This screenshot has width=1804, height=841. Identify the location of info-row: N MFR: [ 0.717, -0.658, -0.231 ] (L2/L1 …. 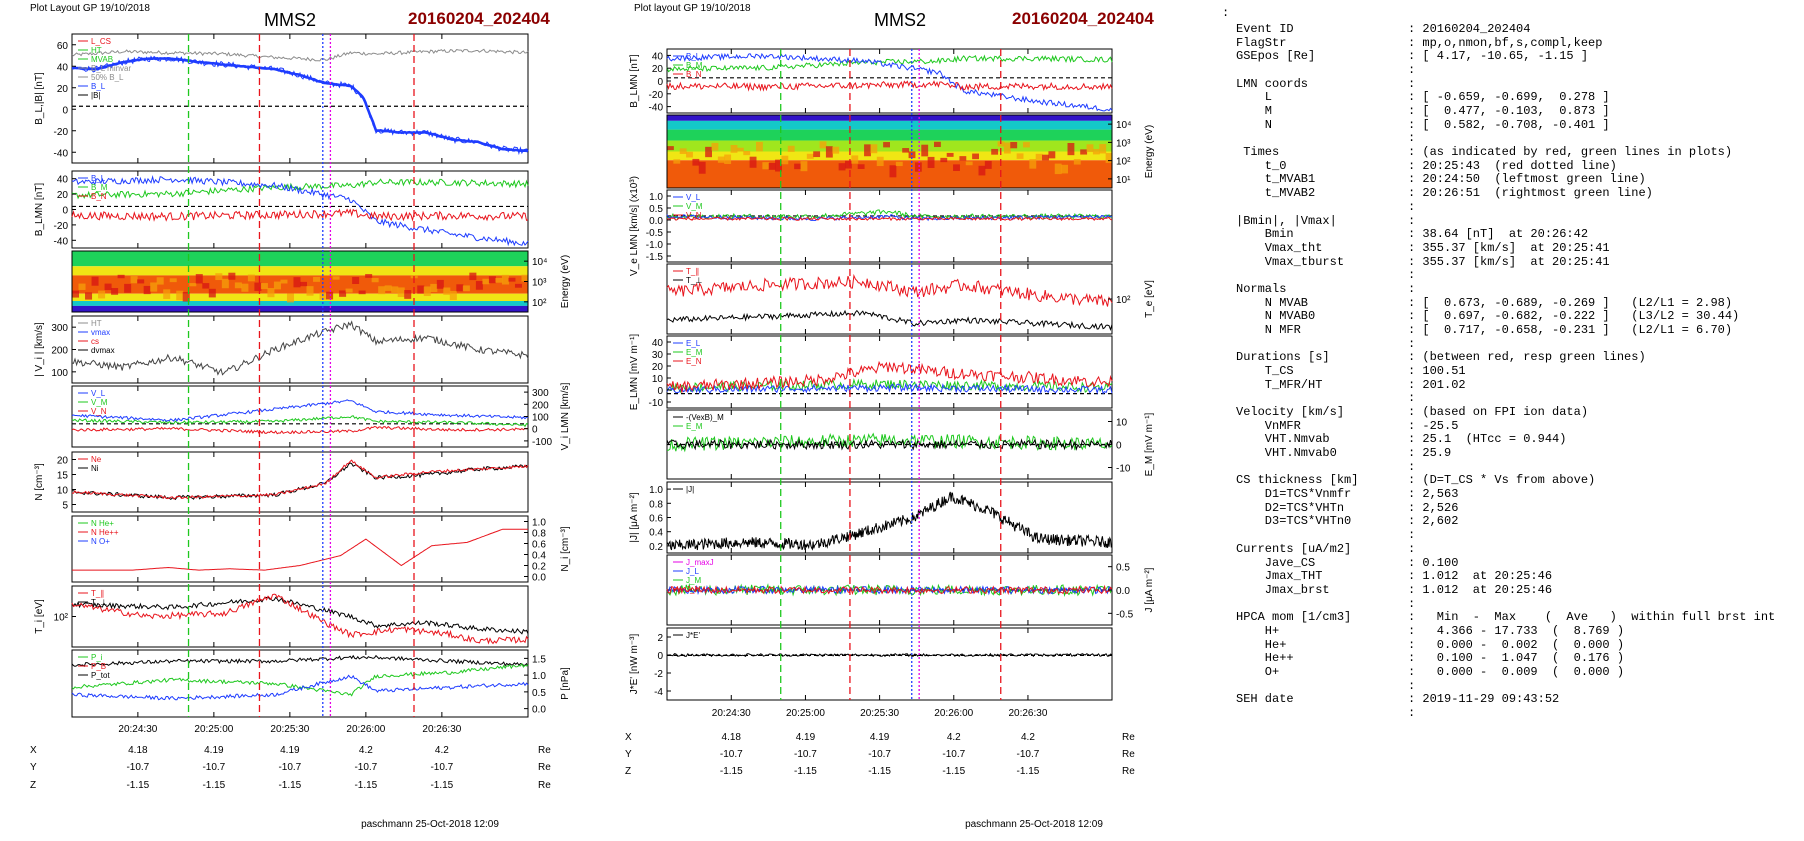
(1484, 330).